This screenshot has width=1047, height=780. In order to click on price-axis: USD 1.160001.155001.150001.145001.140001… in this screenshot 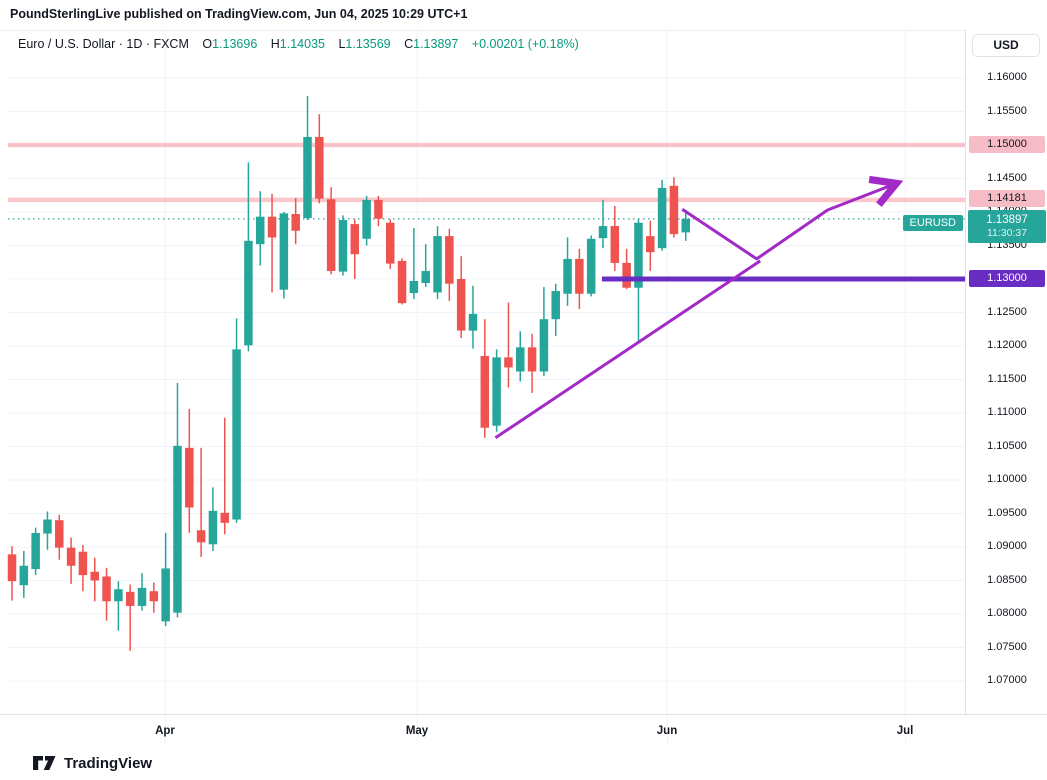, I will do `click(1006, 388)`.